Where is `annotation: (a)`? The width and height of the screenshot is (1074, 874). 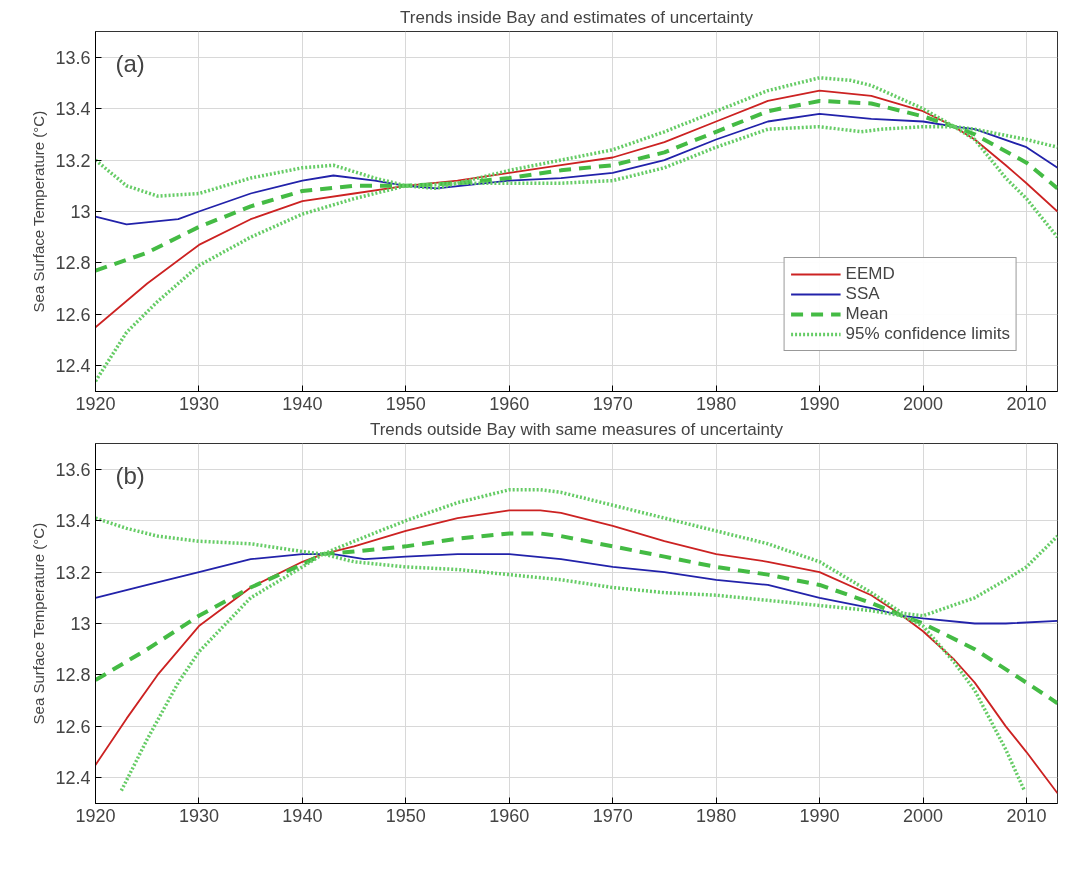
annotation: (a) is located at coordinates (130, 63).